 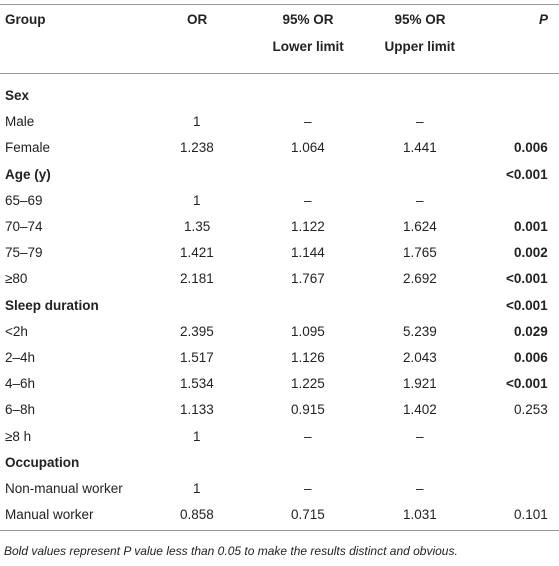 What do you see at coordinates (308, 148) in the screenshot?
I see `cell: 1.064` at bounding box center [308, 148].